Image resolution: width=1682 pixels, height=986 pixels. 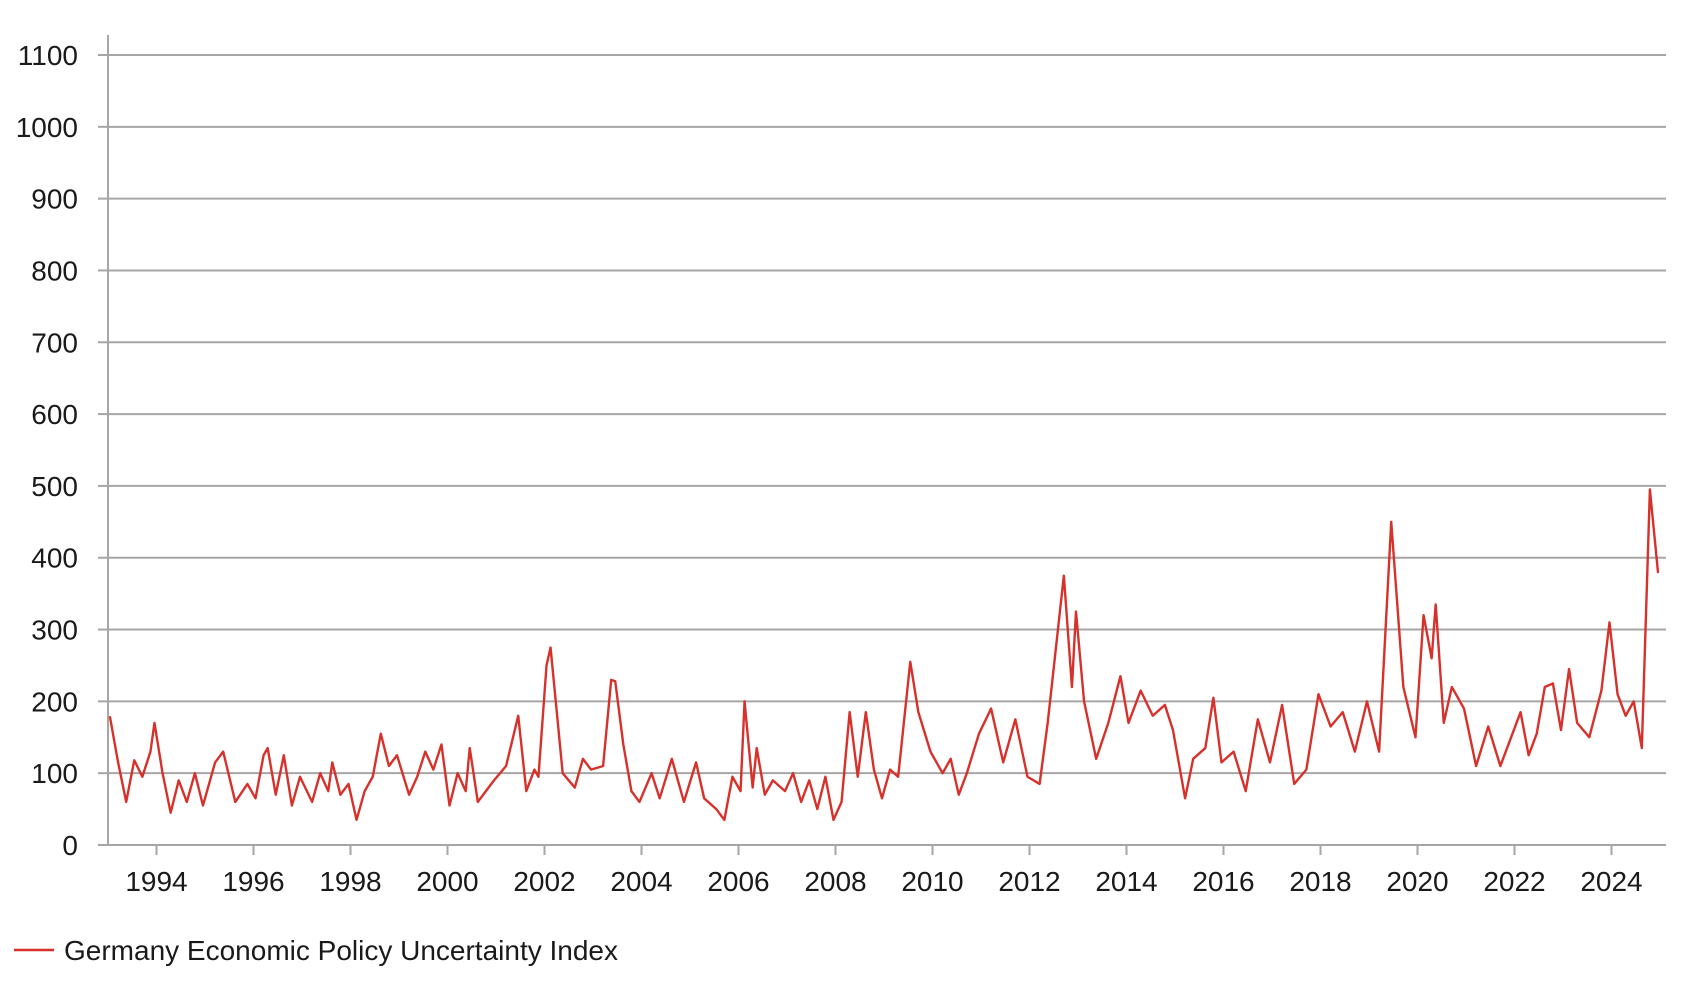 What do you see at coordinates (54, 558) in the screenshot?
I see `y-tick-label: 400` at bounding box center [54, 558].